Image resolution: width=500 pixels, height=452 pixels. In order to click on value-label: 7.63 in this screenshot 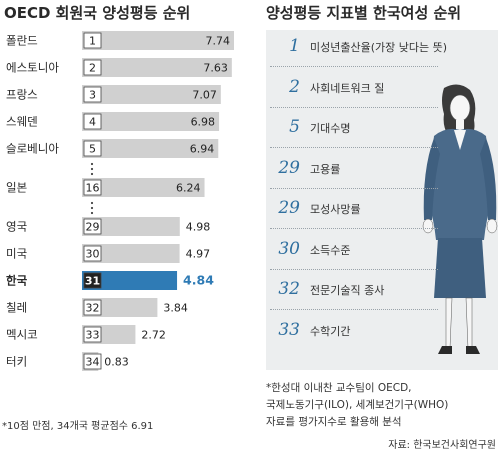, I will do `click(215, 68)`.